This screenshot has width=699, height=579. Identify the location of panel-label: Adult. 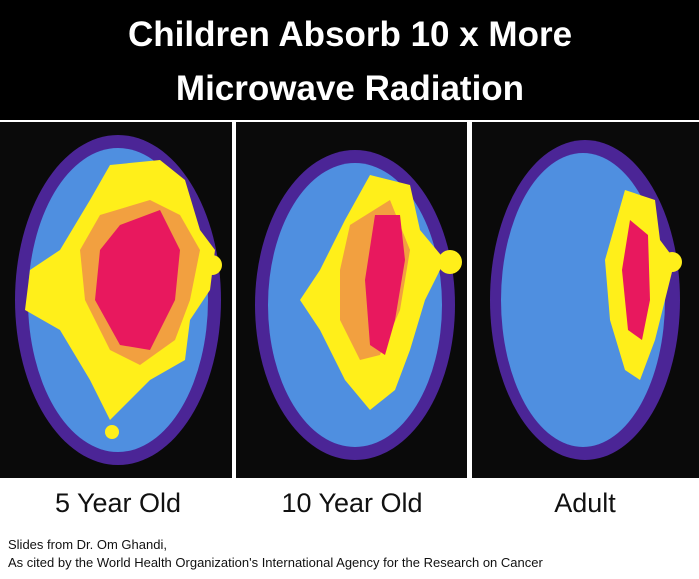
(585, 503).